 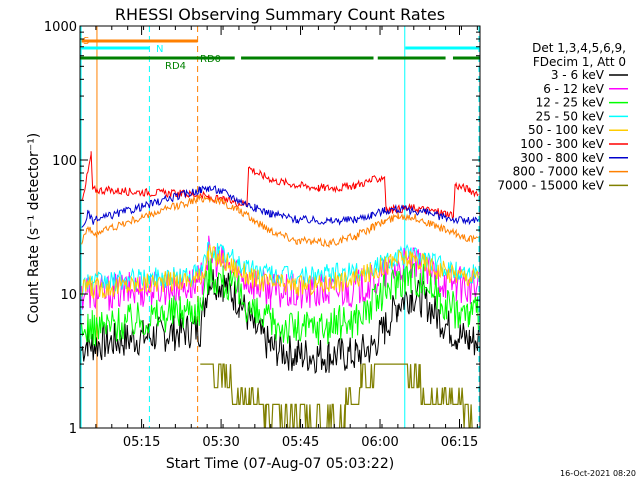 What do you see at coordinates (579, 62) in the screenshot?
I see `legend-header-line: FDecim 1, Att 0` at bounding box center [579, 62].